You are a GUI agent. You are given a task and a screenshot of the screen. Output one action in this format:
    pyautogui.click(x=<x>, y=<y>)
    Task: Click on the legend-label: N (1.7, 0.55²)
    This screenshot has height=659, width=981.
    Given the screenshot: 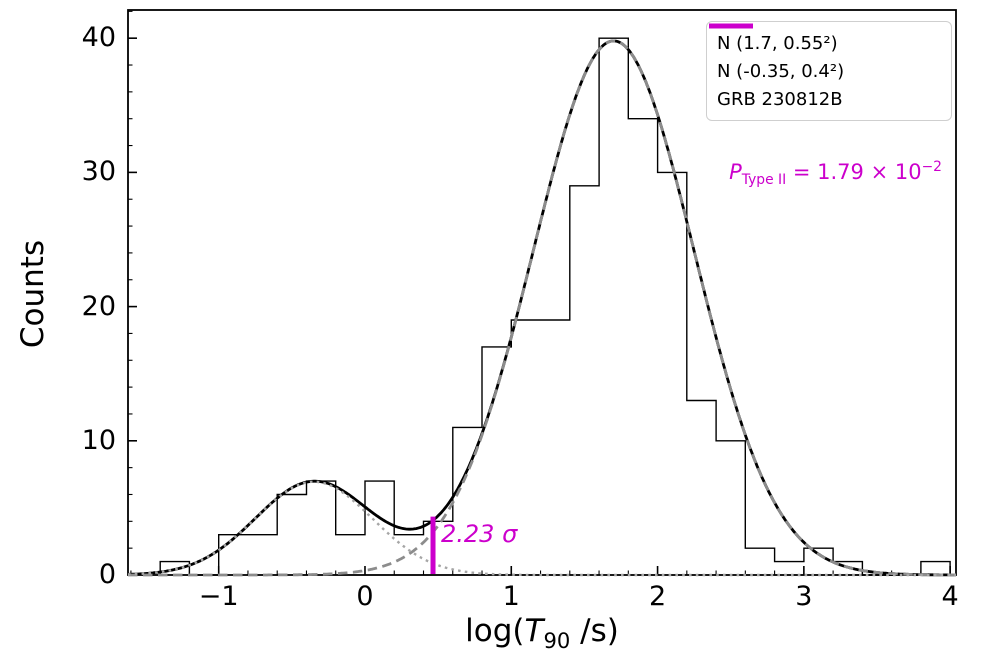 What is the action you would take?
    pyautogui.click(x=777, y=43)
    